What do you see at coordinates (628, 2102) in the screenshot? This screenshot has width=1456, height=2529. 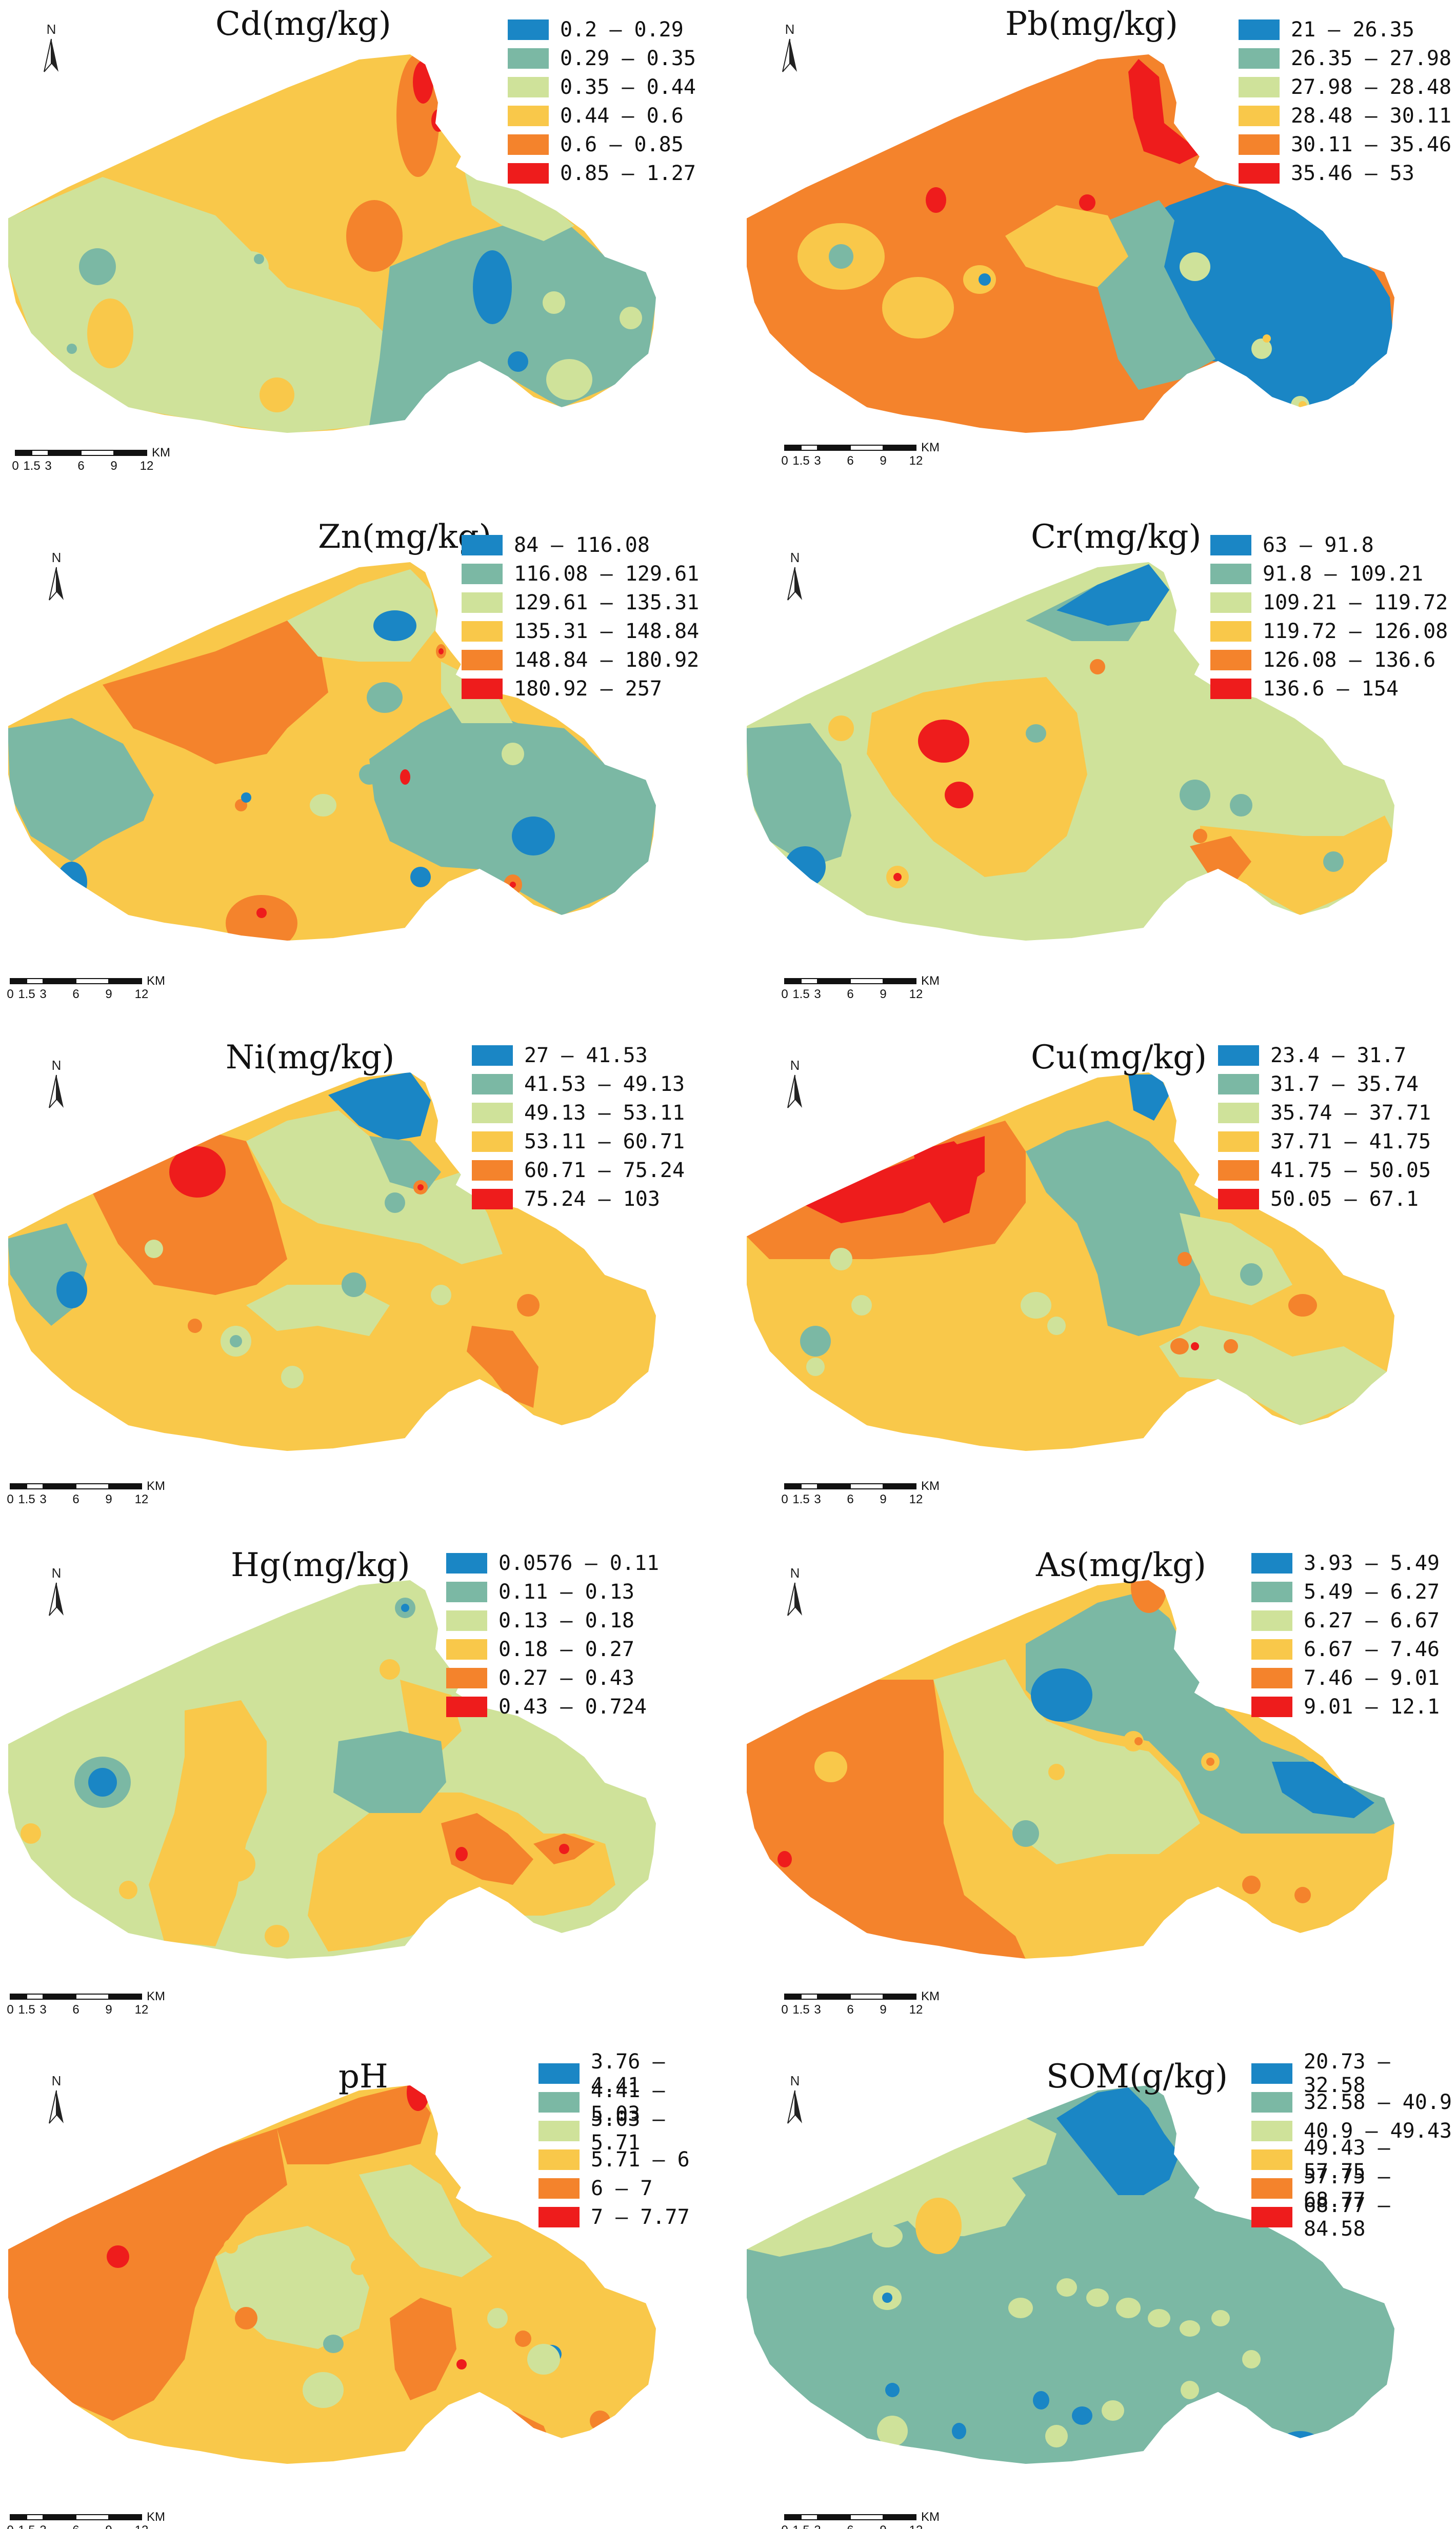 I see `legend-item: 4.41 – 5.03` at bounding box center [628, 2102].